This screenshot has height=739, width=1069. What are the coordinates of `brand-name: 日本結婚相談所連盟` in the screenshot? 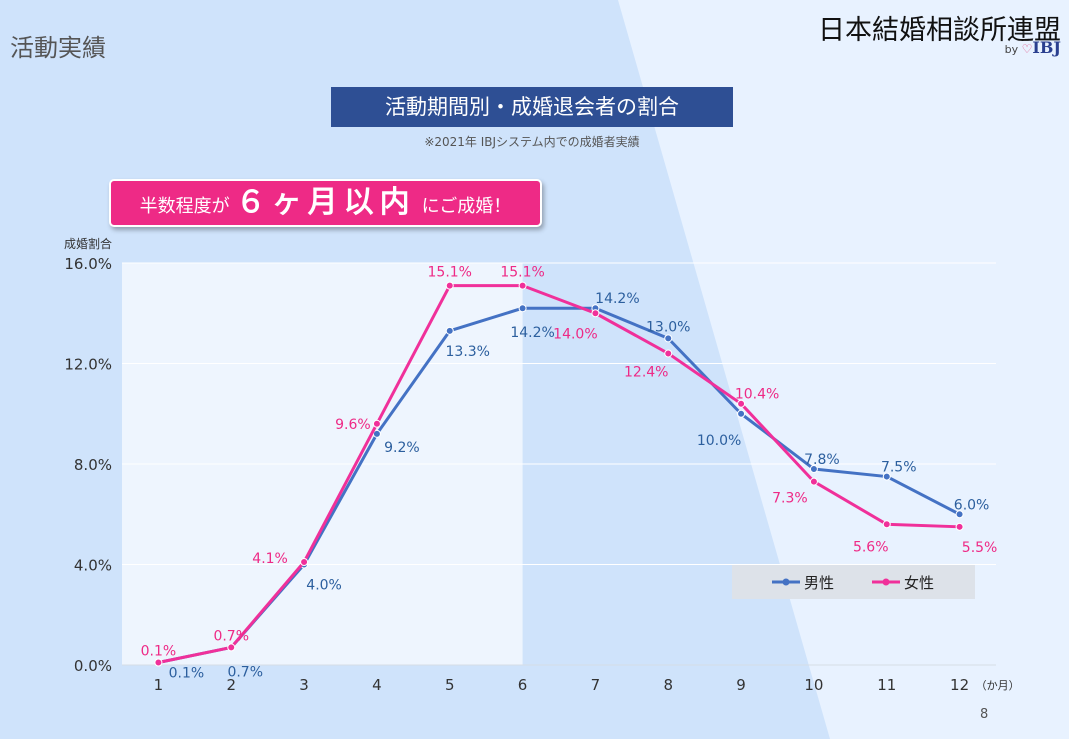 It's located at (939, 30).